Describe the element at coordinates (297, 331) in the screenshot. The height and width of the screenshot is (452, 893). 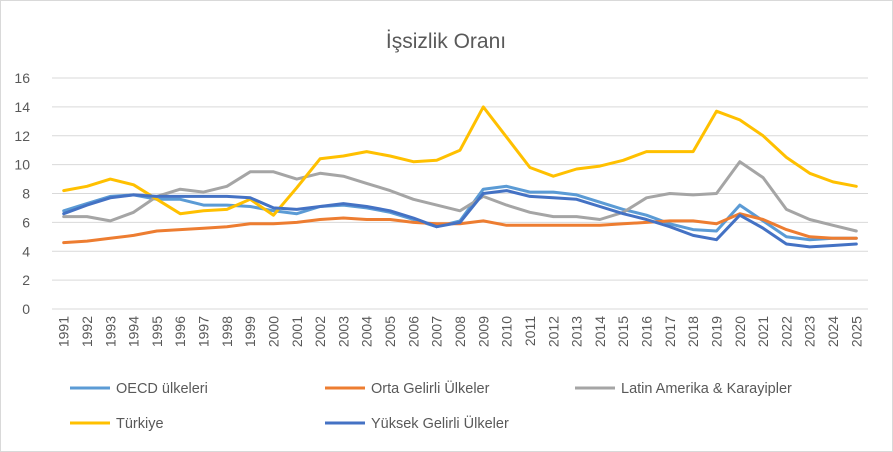
I see `x-tick-label: 2001` at that location.